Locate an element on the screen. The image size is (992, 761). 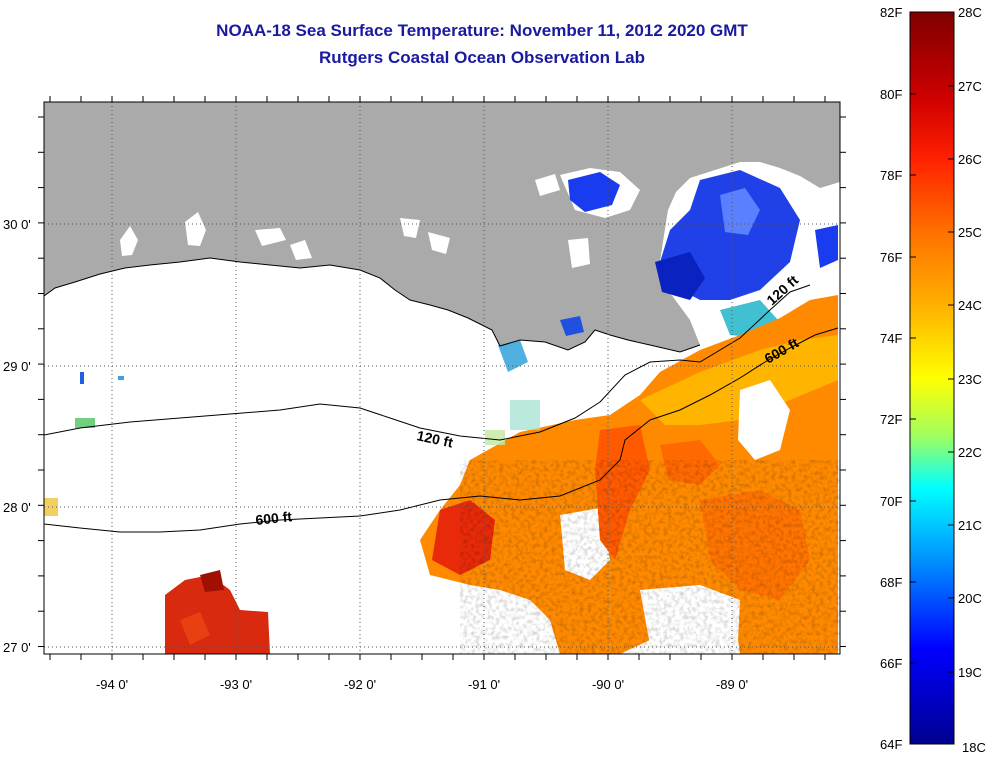
cb-c-label: 27C is located at coordinates (970, 86).